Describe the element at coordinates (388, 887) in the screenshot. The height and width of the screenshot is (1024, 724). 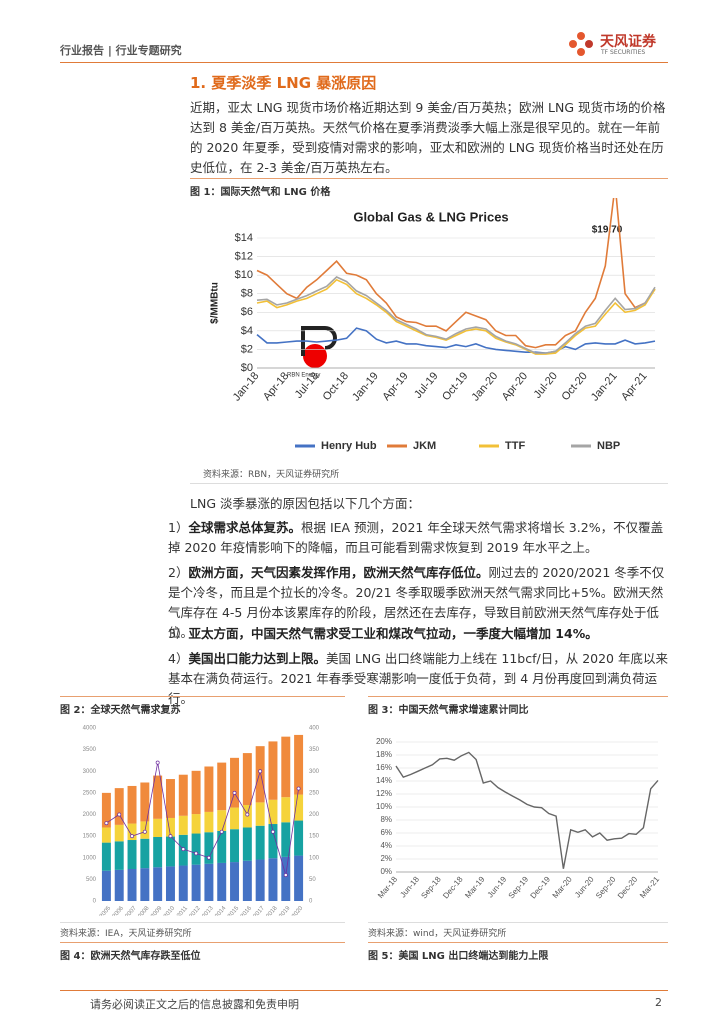
I see `x-tick-label: Mar-18` at that location.